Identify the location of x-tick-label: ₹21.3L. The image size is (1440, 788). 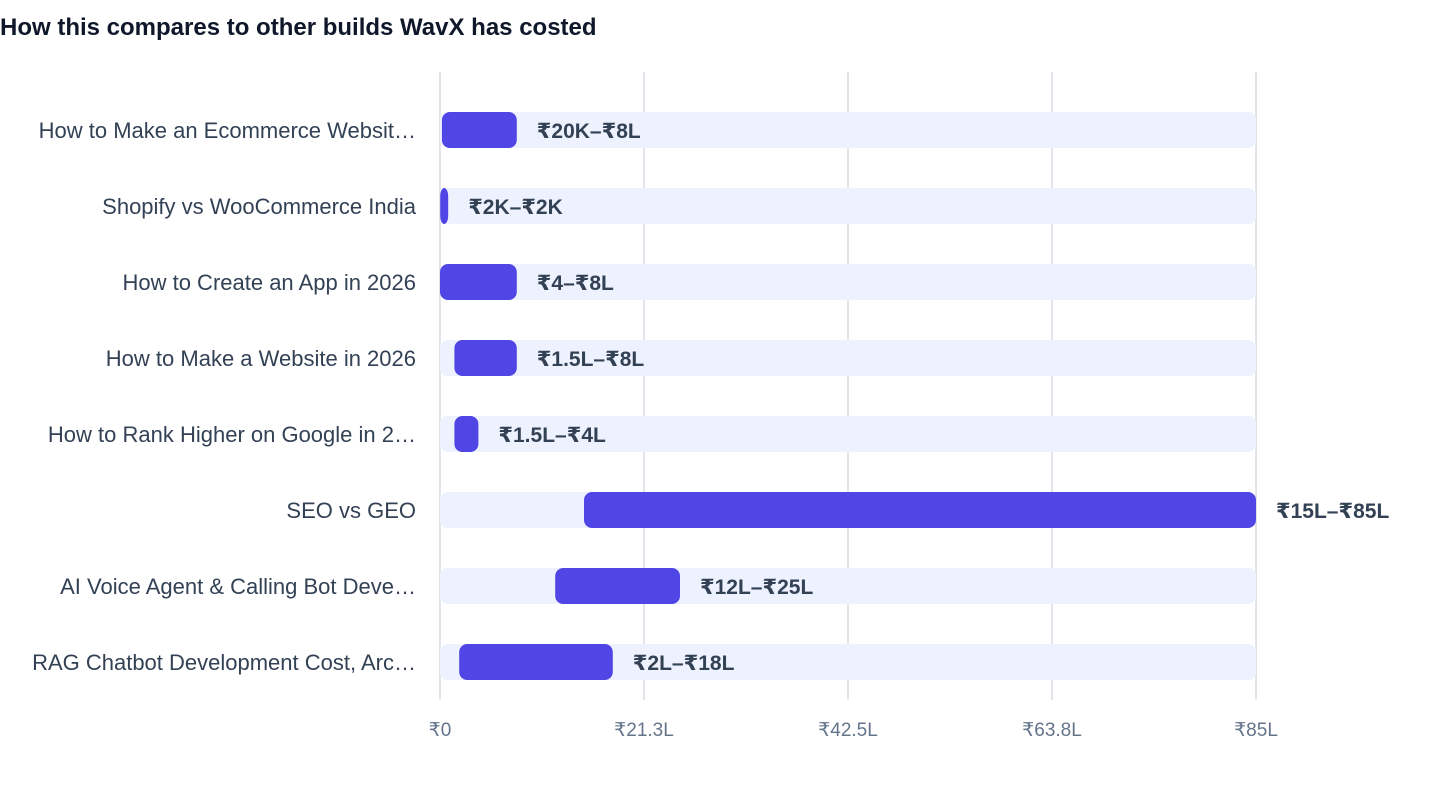
(644, 730).